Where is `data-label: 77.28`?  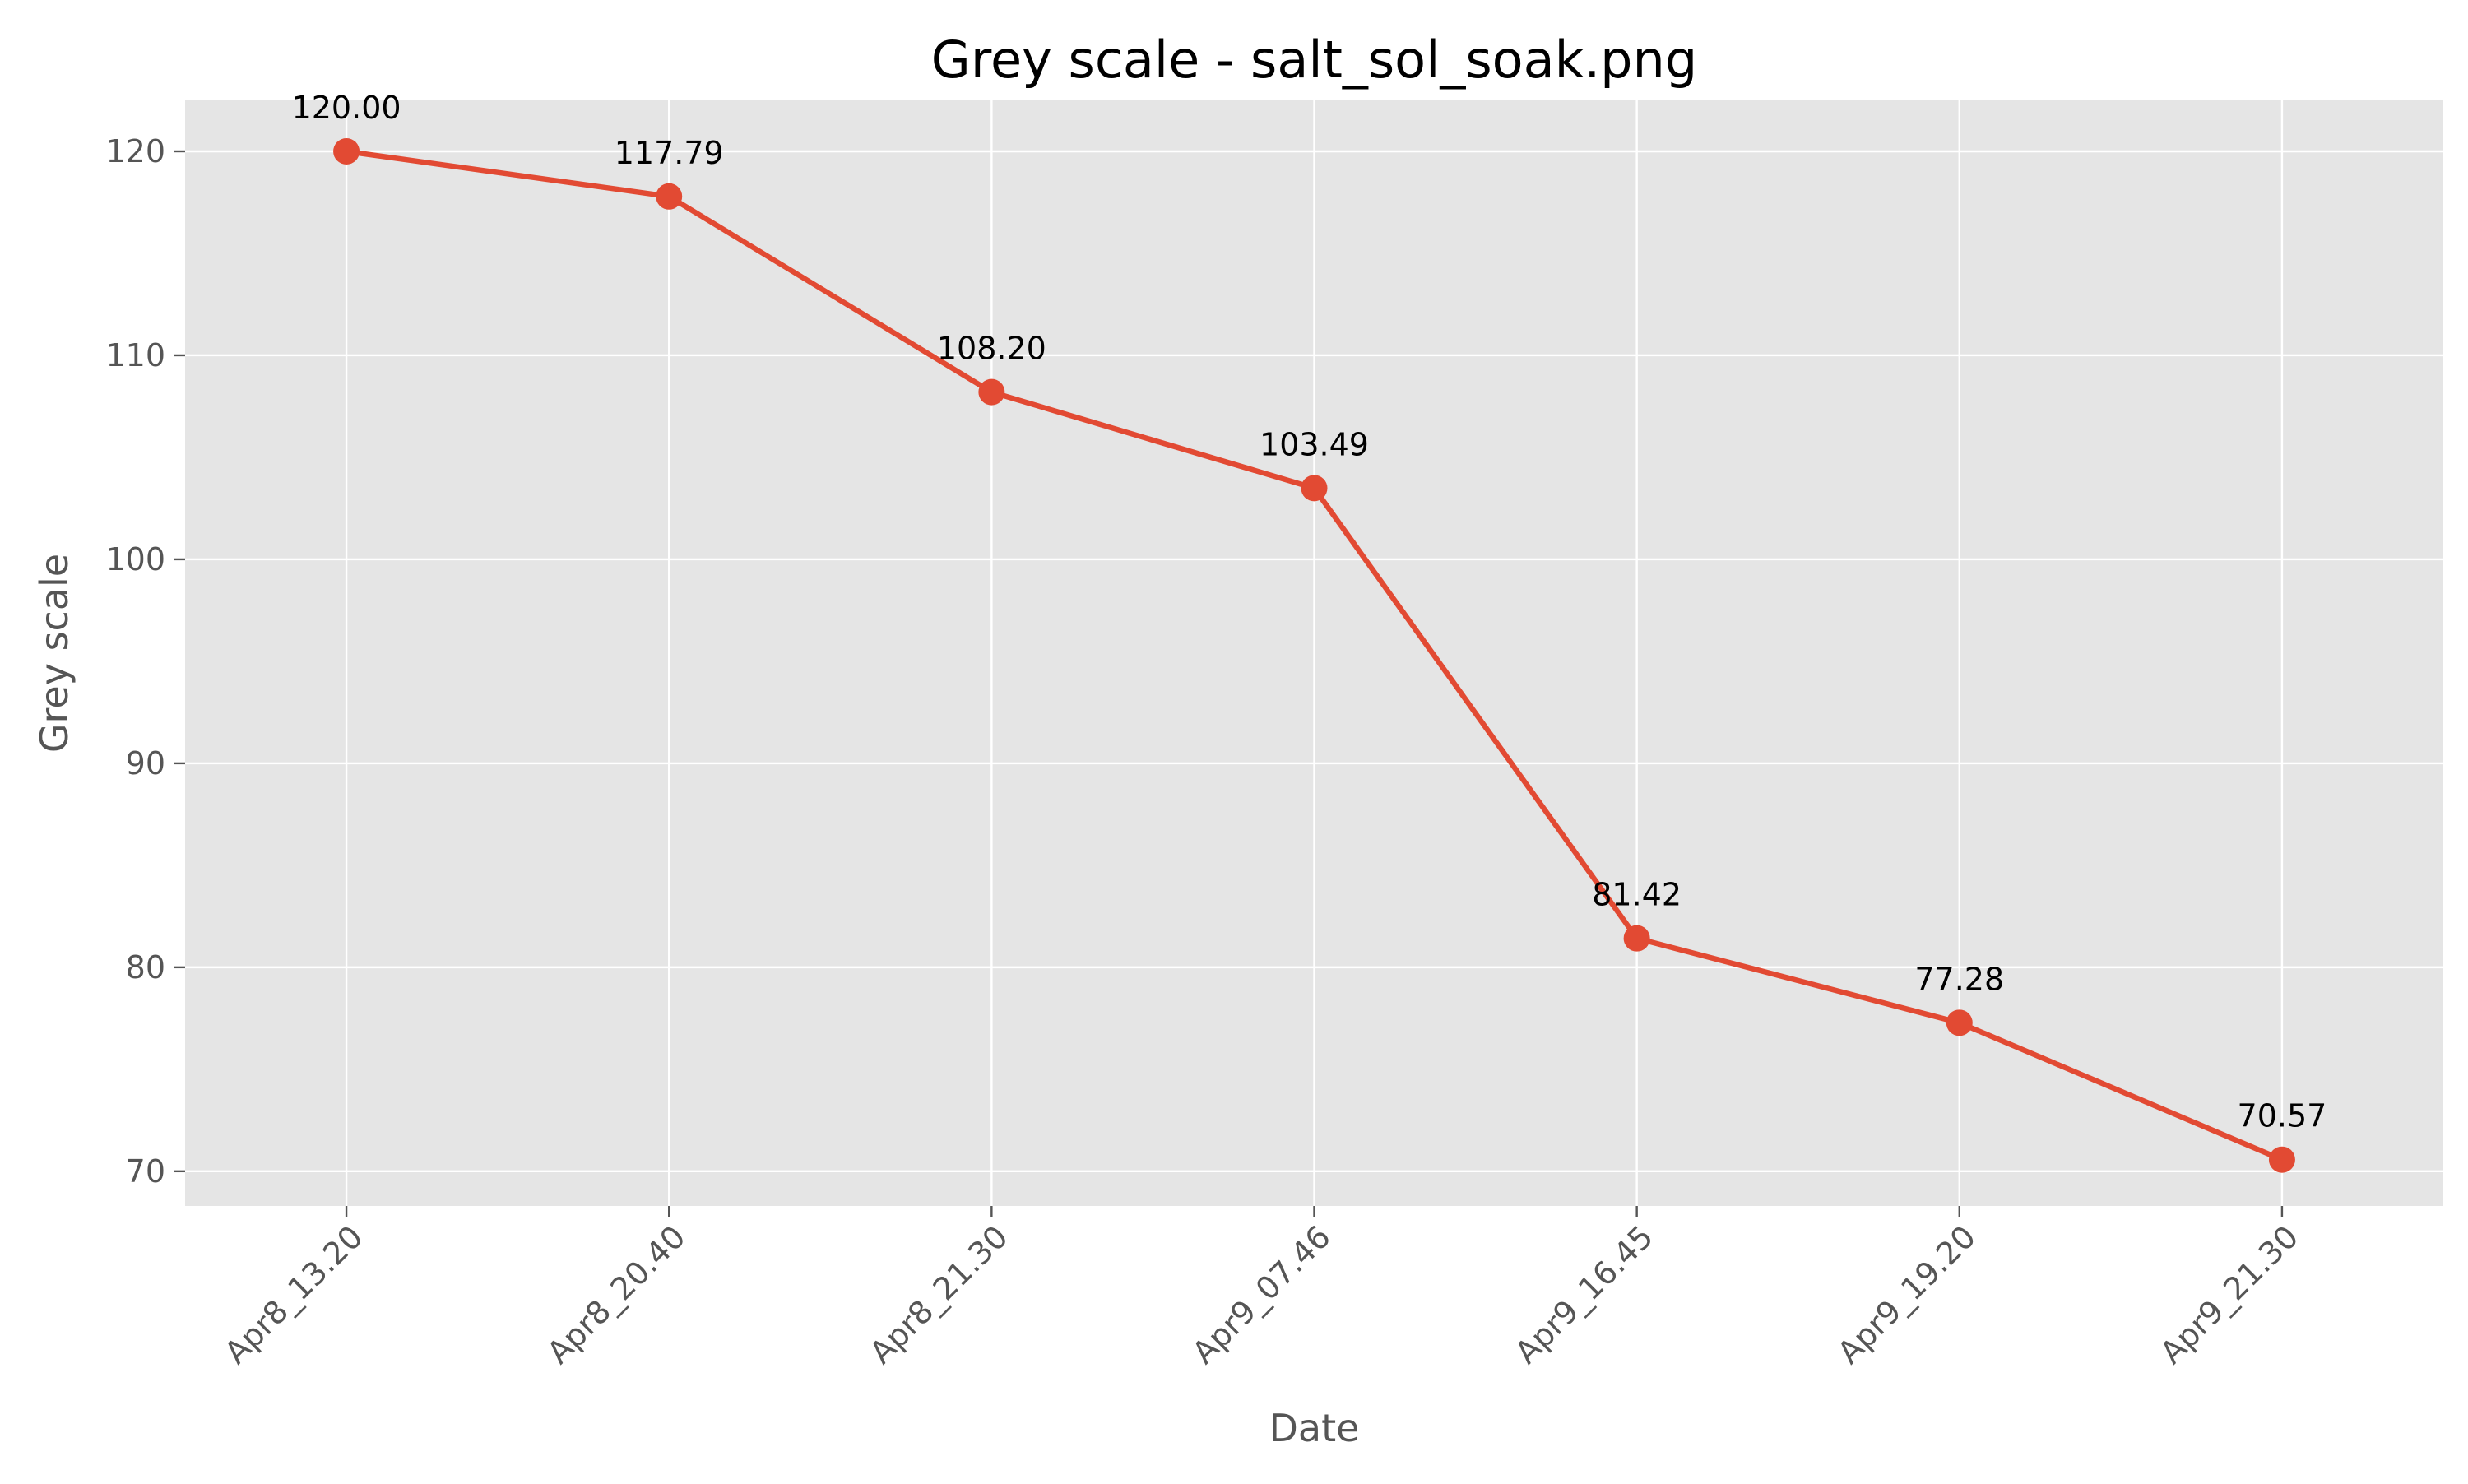 data-label: 77.28 is located at coordinates (1959, 979).